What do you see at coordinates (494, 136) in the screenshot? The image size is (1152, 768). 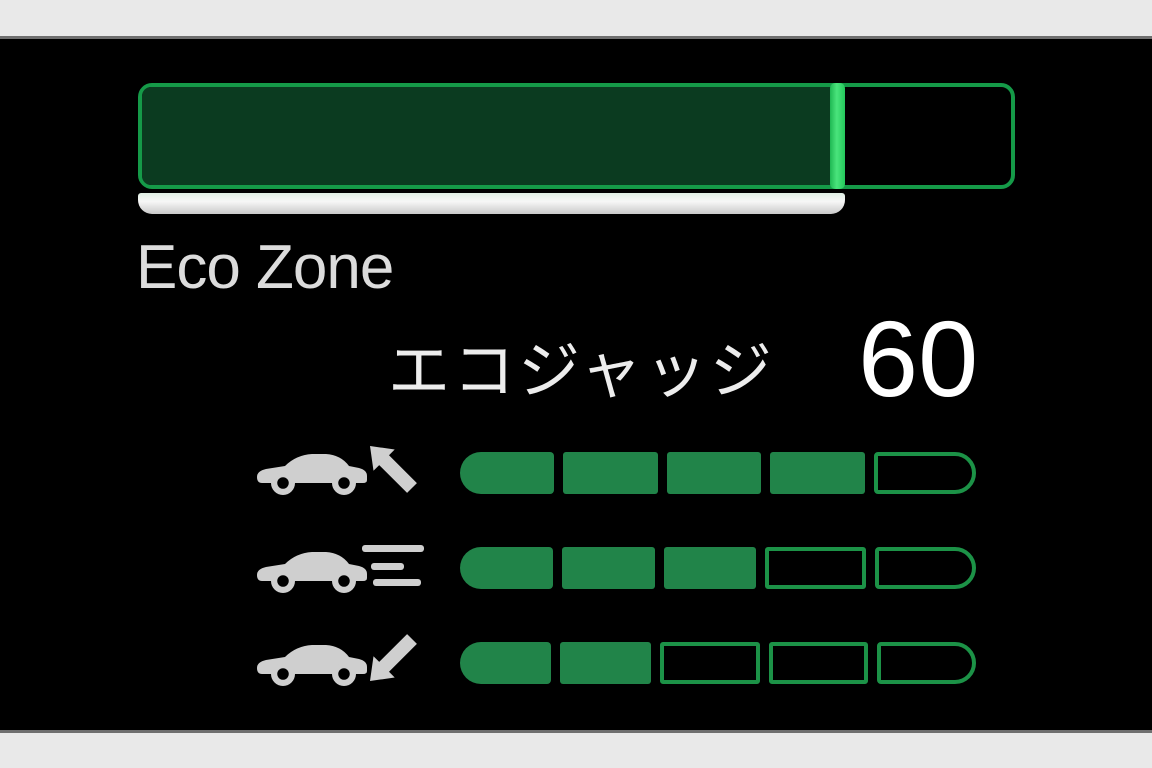 I see `eco-zone-fill` at bounding box center [494, 136].